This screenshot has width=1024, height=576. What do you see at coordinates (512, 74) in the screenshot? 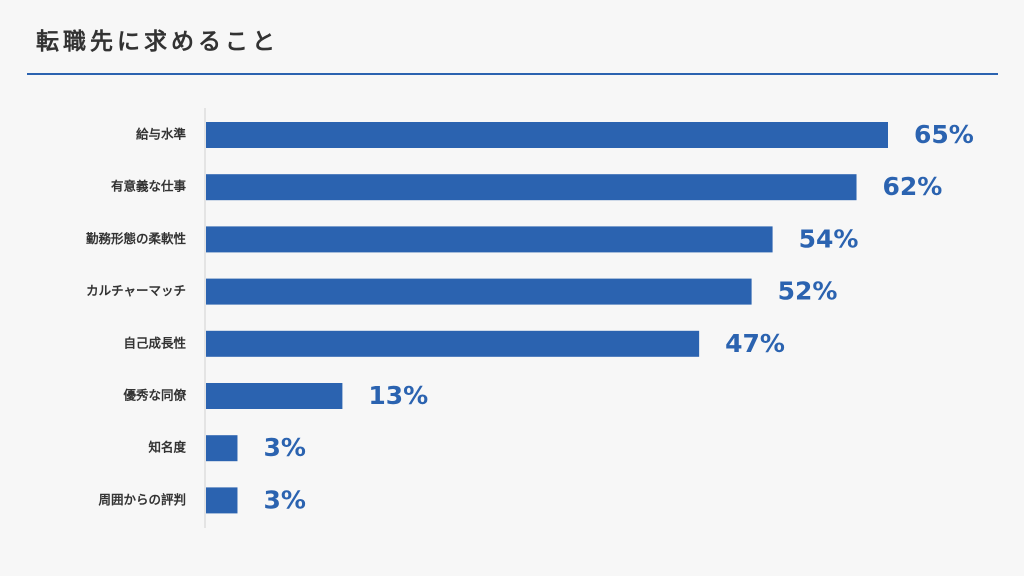
I see `title-divider` at bounding box center [512, 74].